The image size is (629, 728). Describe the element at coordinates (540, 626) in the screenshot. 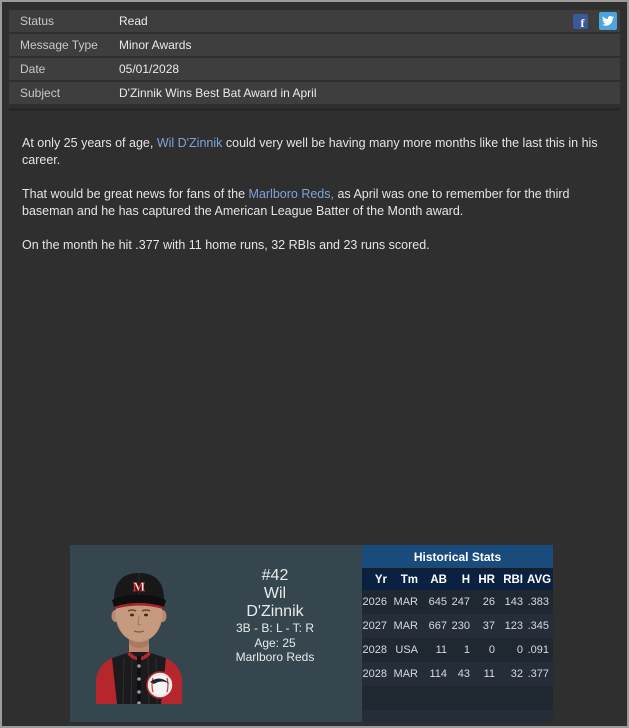

I see `stats-cell: .345` at that location.